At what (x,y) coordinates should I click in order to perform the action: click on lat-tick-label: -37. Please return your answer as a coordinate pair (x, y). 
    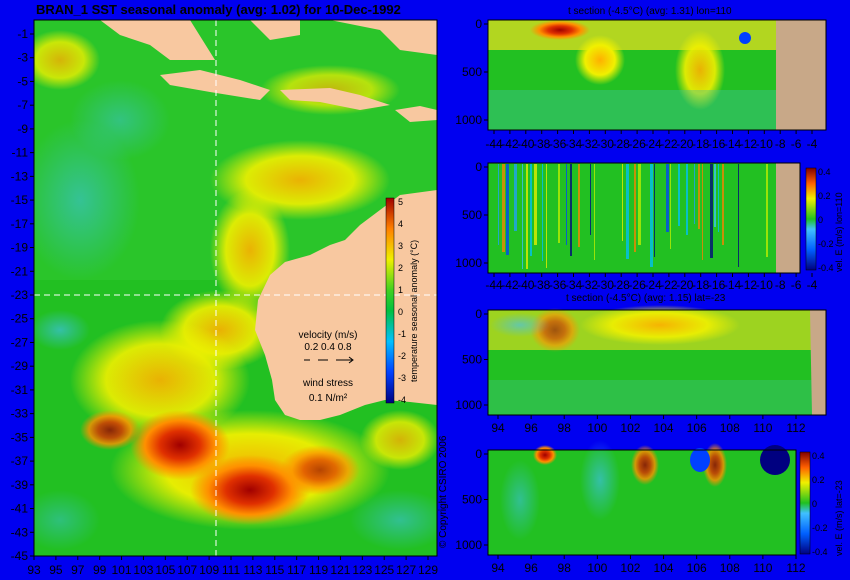
    Looking at the image, I should click on (20, 461).